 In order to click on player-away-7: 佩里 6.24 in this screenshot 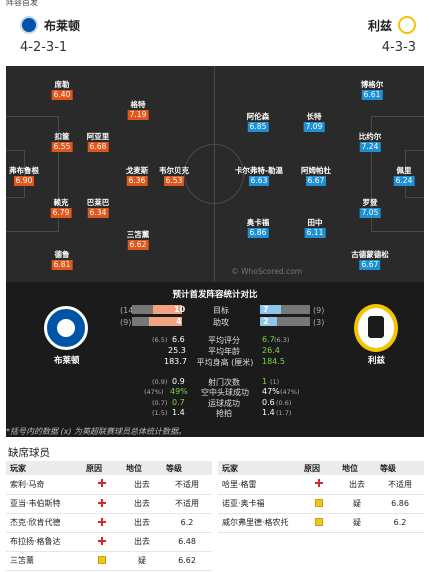, I will do `click(404, 176)`.